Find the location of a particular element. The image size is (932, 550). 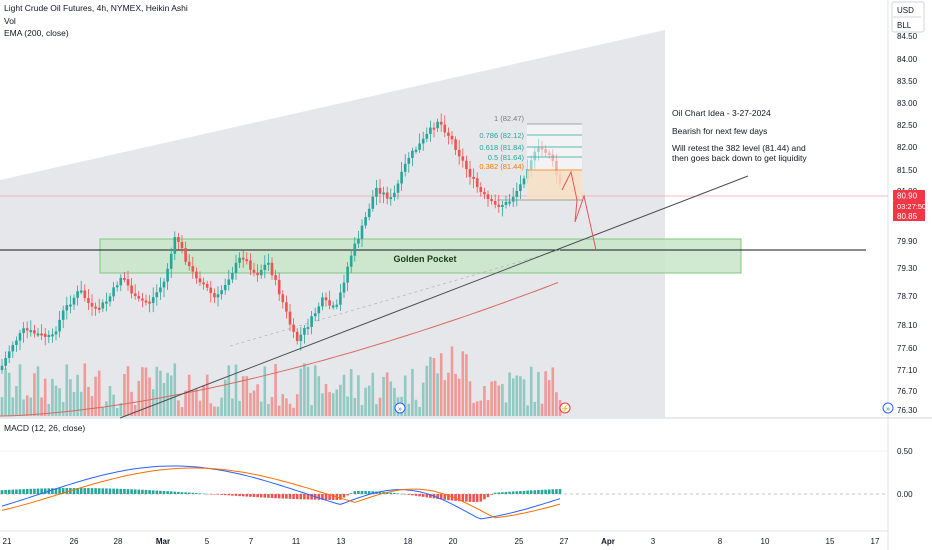

time-label: 5 is located at coordinates (207, 541).